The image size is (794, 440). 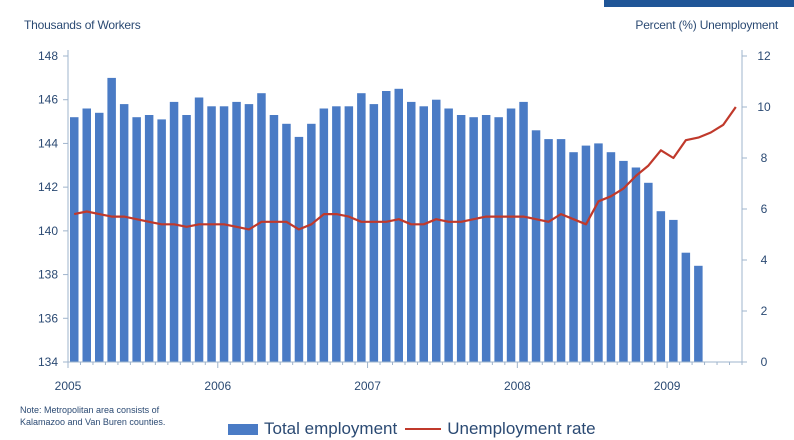 I want to click on right-tick-label: 8, so click(x=764, y=158).